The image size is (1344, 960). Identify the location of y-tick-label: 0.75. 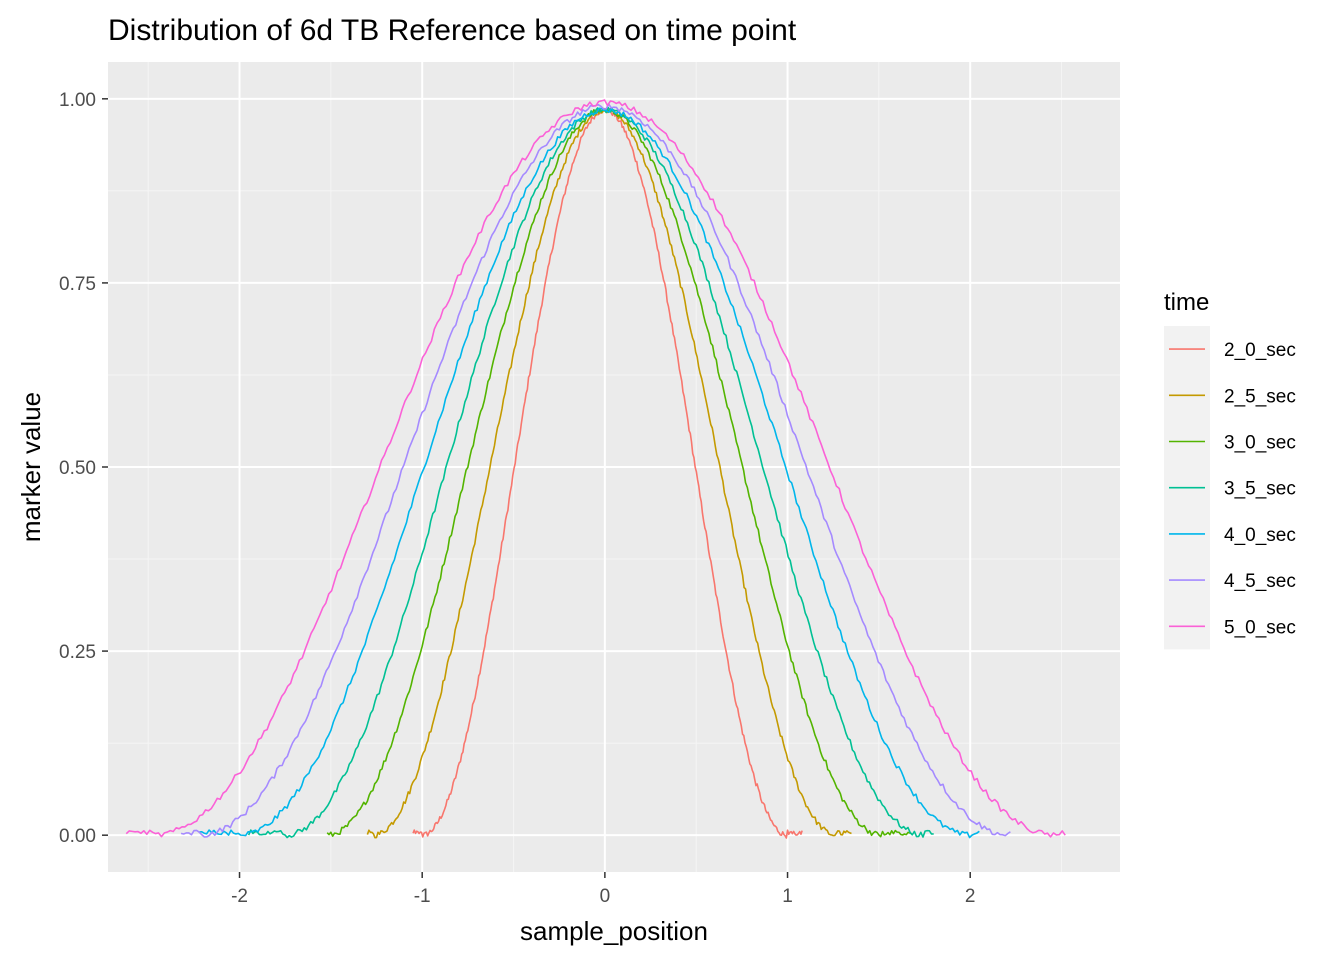
(77, 284).